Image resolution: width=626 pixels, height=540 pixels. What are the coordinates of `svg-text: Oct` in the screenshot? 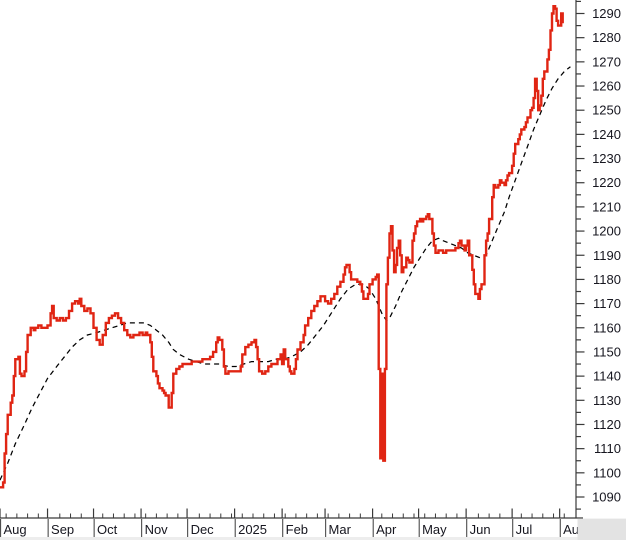 It's located at (107, 529).